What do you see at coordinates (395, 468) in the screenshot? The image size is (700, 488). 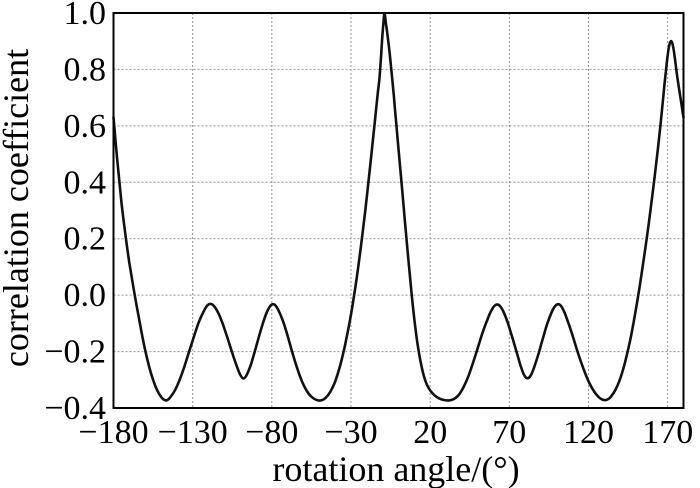 I see `x-axis-title: rotation angle/(°)` at bounding box center [395, 468].